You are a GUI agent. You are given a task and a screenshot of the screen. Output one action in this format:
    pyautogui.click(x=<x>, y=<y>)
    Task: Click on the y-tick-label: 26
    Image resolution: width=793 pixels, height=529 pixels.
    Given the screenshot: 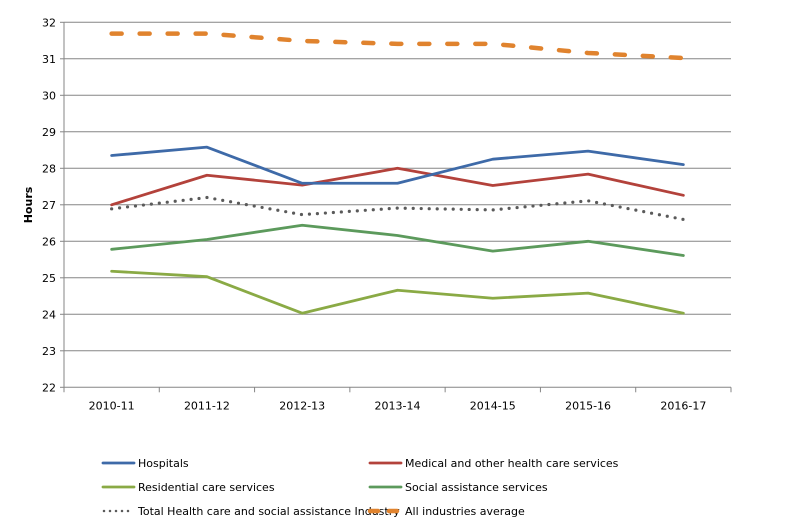 What is the action you would take?
    pyautogui.click(x=49, y=241)
    